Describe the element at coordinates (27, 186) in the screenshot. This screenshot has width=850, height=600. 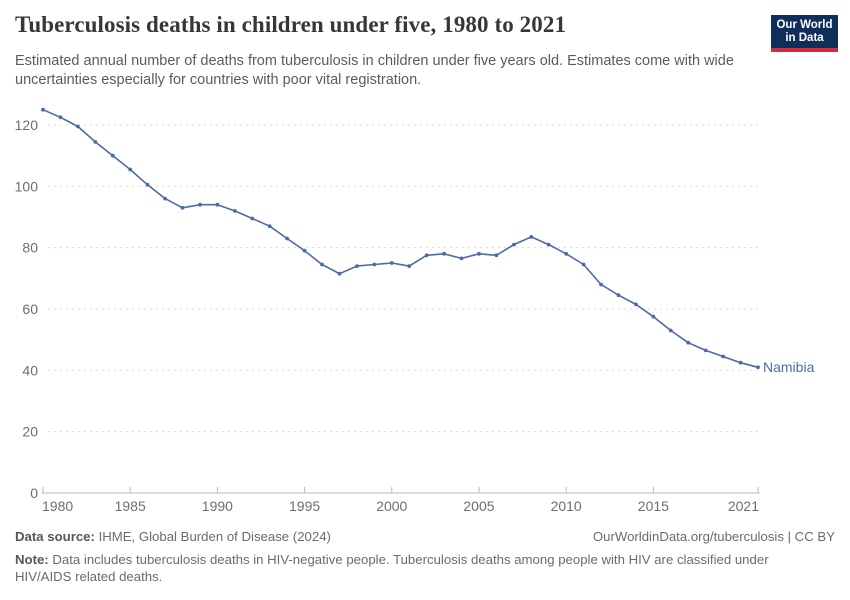
I see `y-axis-label: 100` at that location.